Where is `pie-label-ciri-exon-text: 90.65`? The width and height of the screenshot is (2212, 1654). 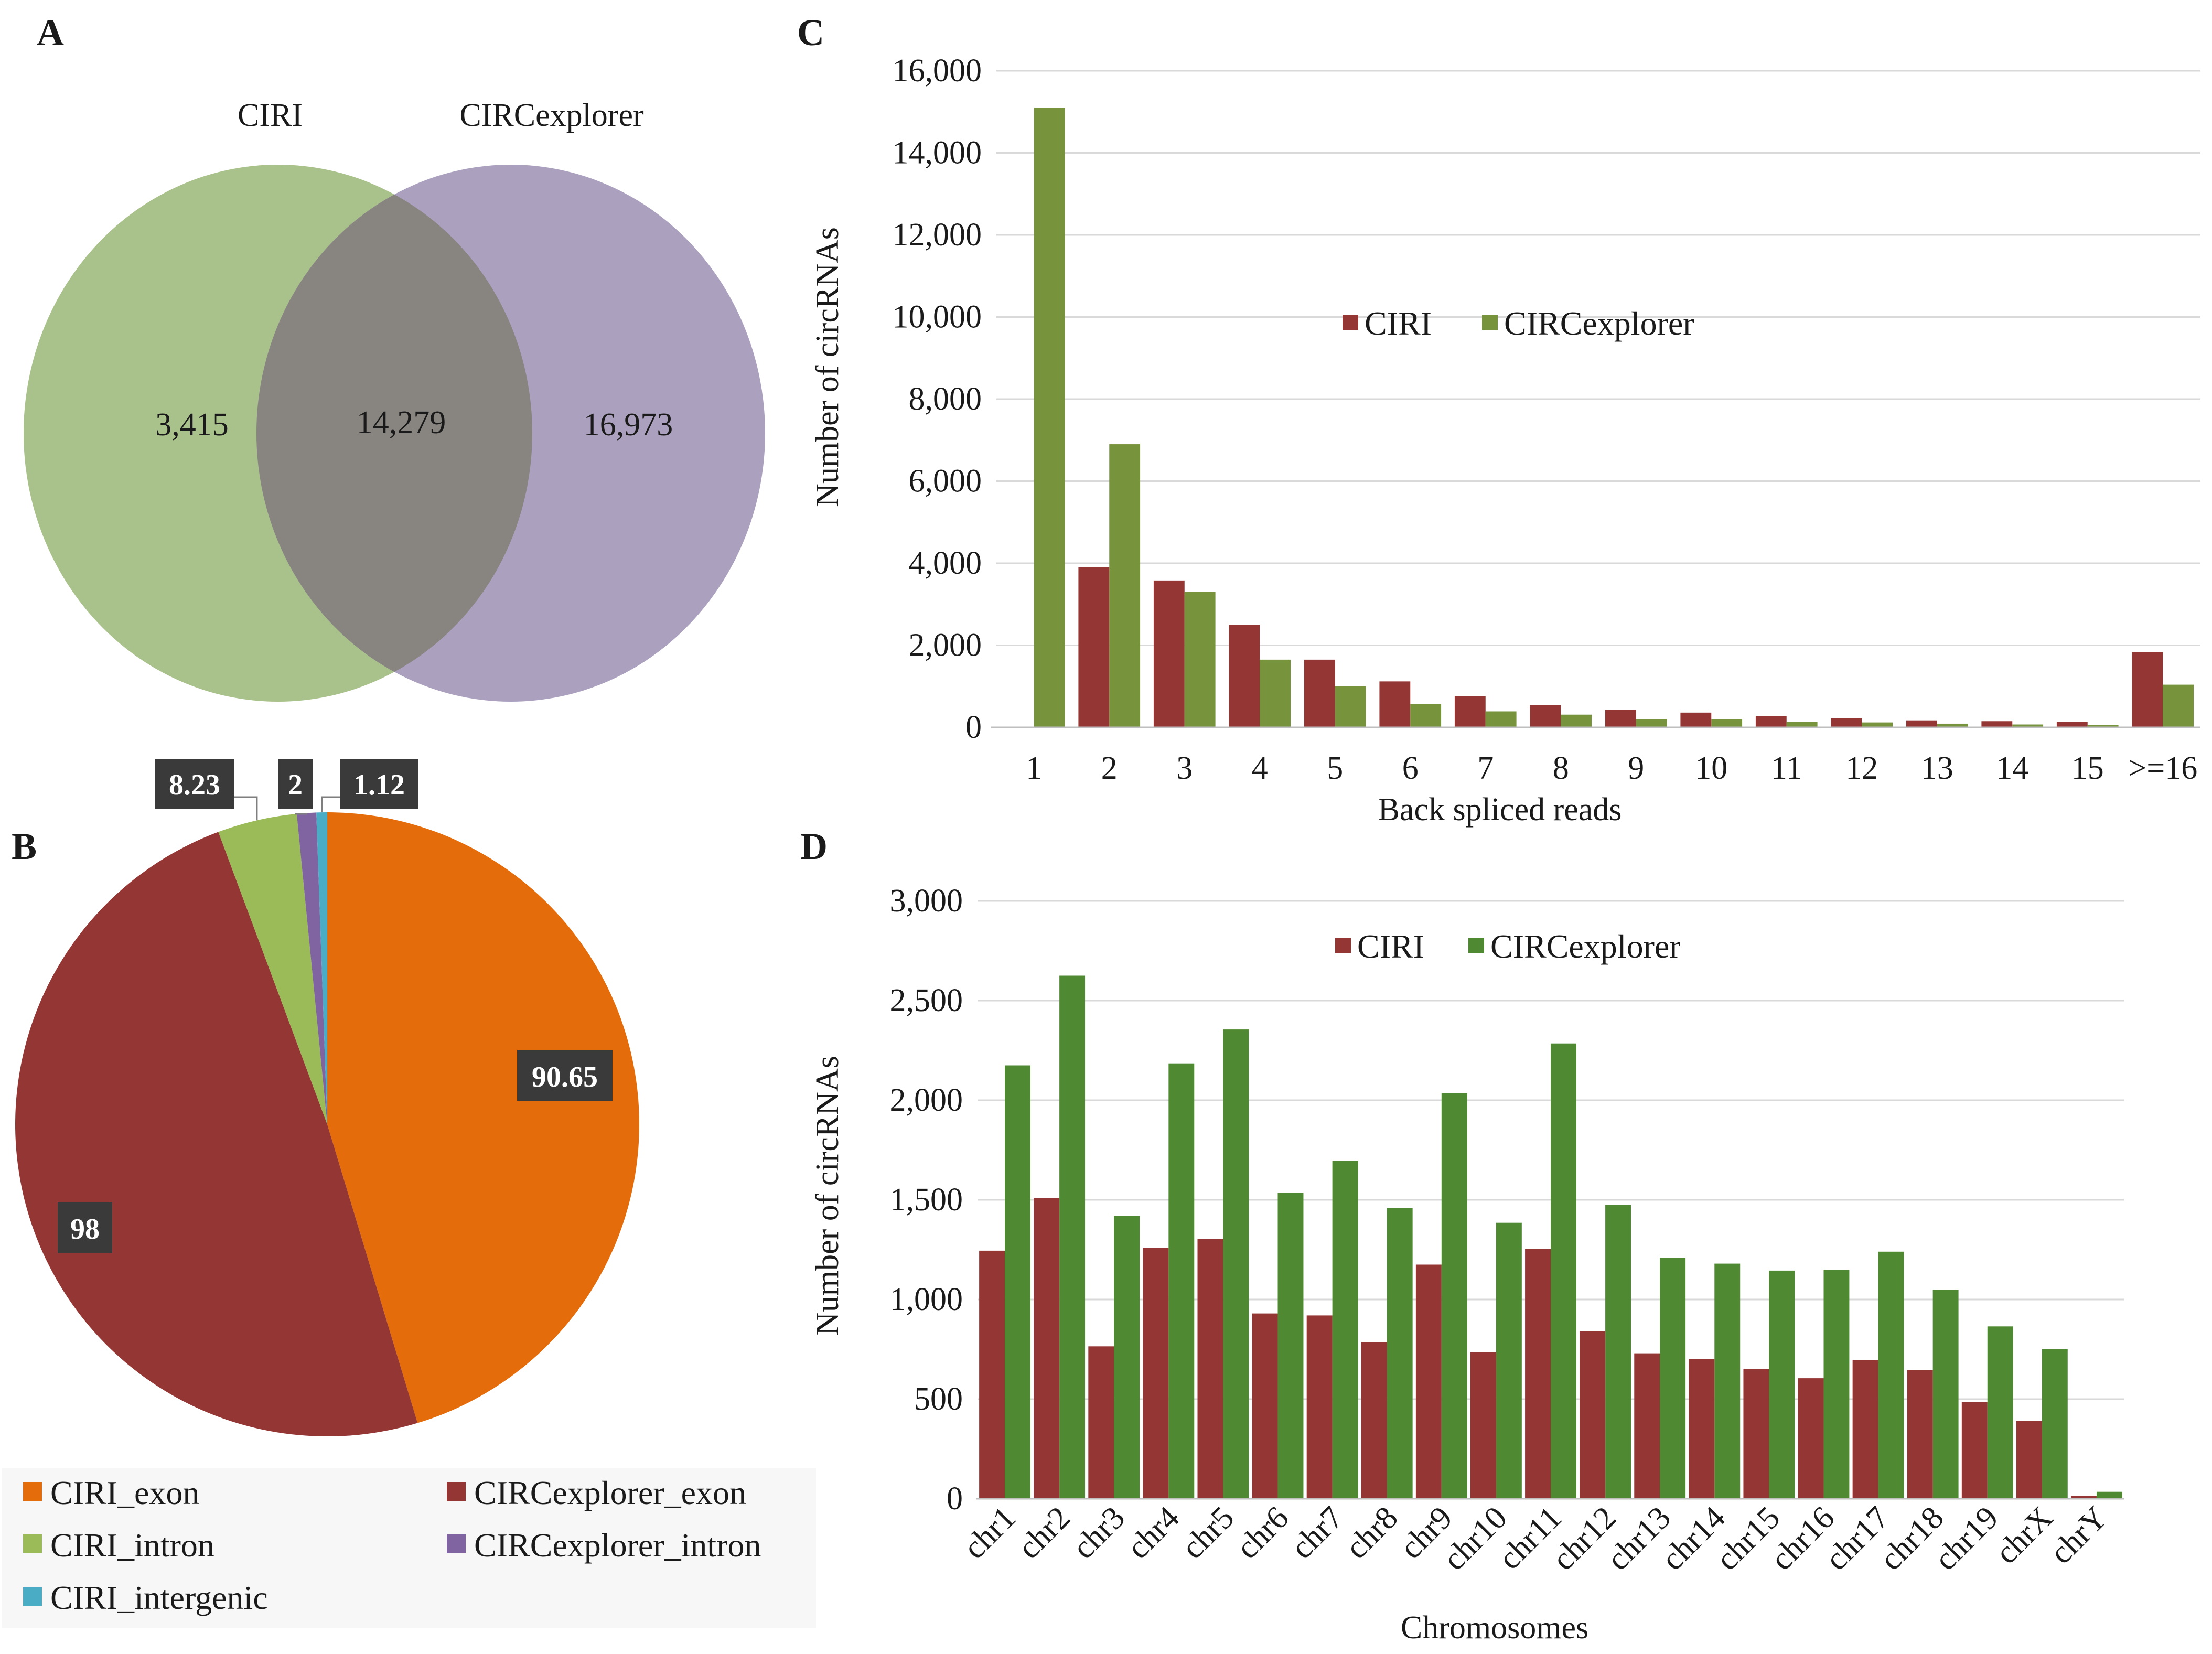
pie-label-ciri-exon-text: 90.65 is located at coordinates (565, 1077).